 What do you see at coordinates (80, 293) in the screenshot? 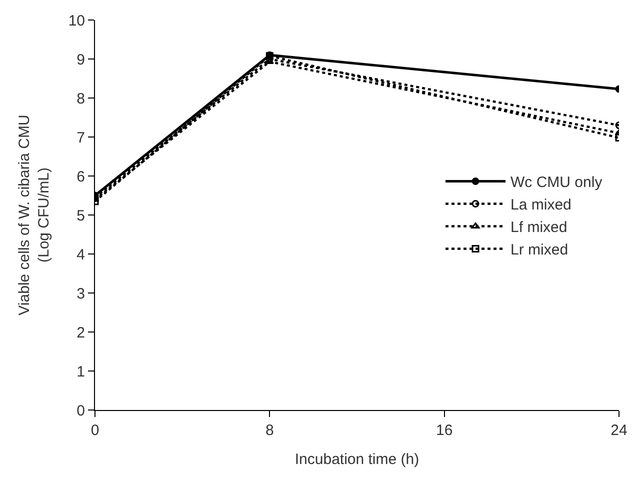
I see `y-tick-label: 3` at bounding box center [80, 293].